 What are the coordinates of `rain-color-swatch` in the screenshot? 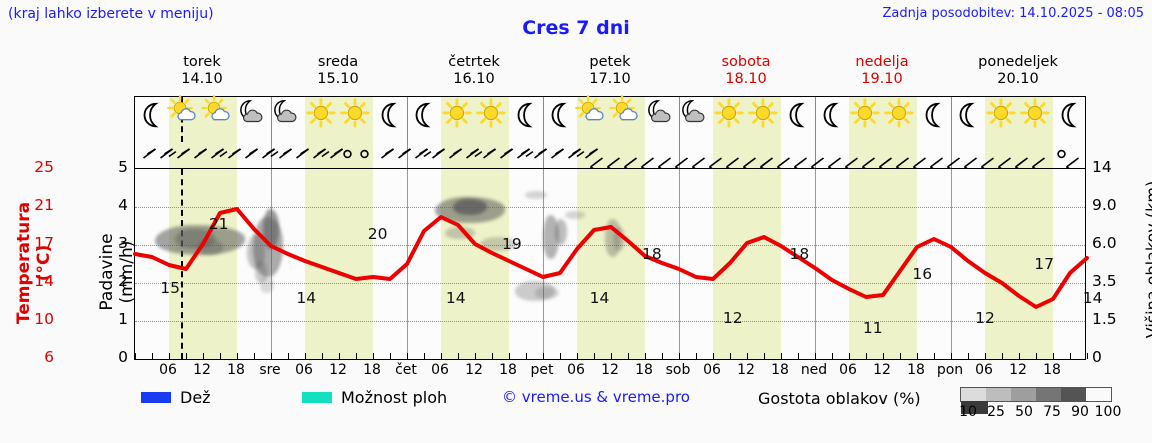 It's located at (156, 397).